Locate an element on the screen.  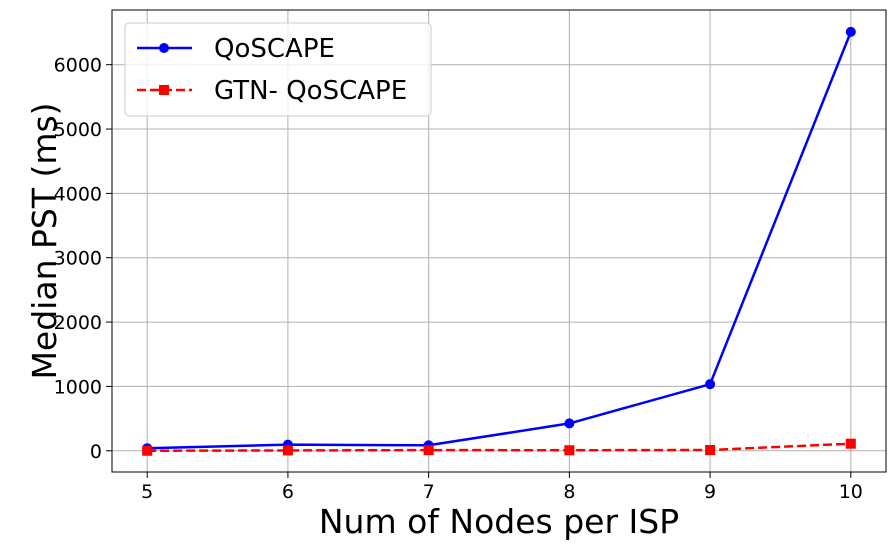
y-tick-label: 1000 is located at coordinates (78, 387).